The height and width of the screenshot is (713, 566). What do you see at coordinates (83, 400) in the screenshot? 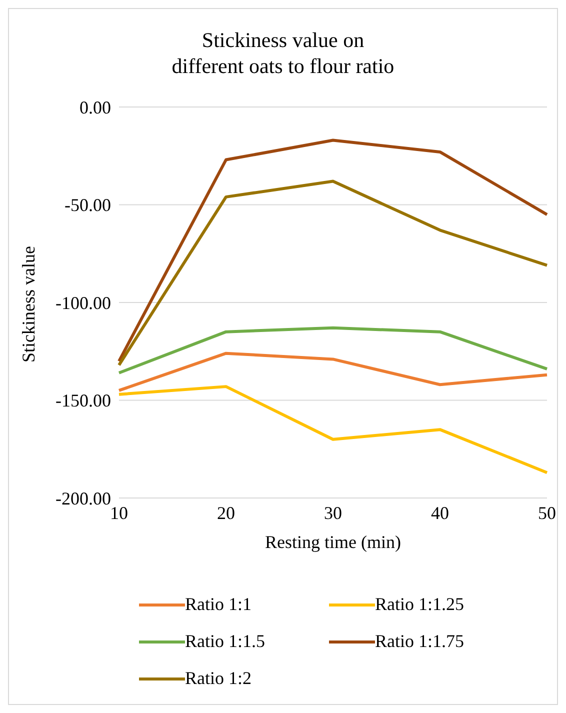
I see `y-tick-label: -150.00` at bounding box center [83, 400].